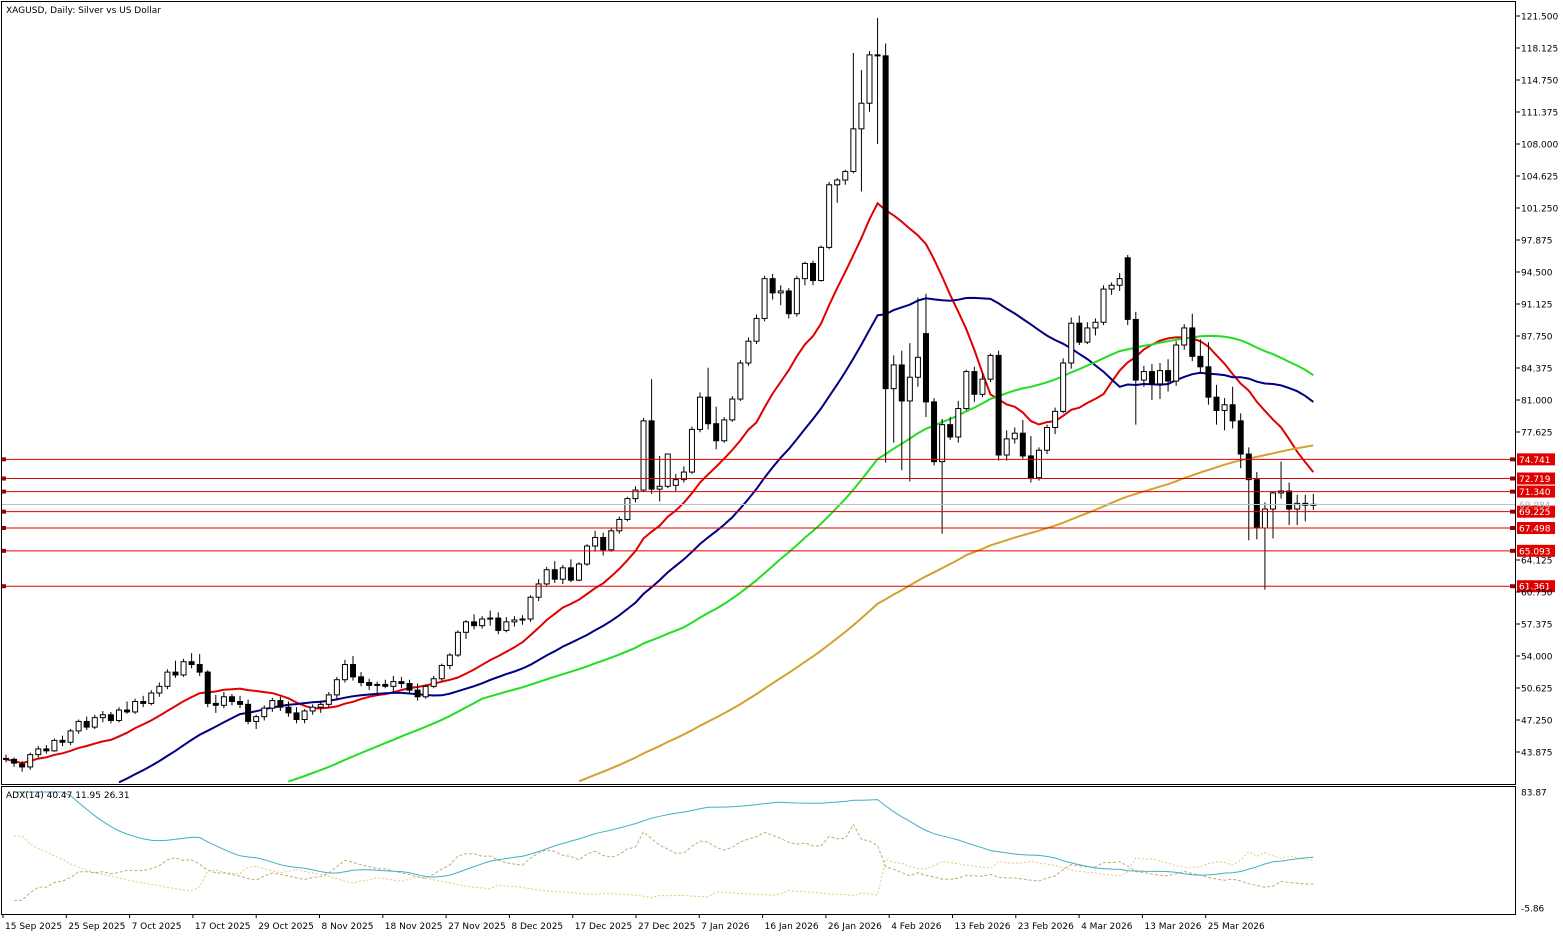 The height and width of the screenshot is (940, 1563). Describe the element at coordinates (157, 927) in the screenshot. I see `x-axis-tick-label: 7 Oct 2025` at that location.